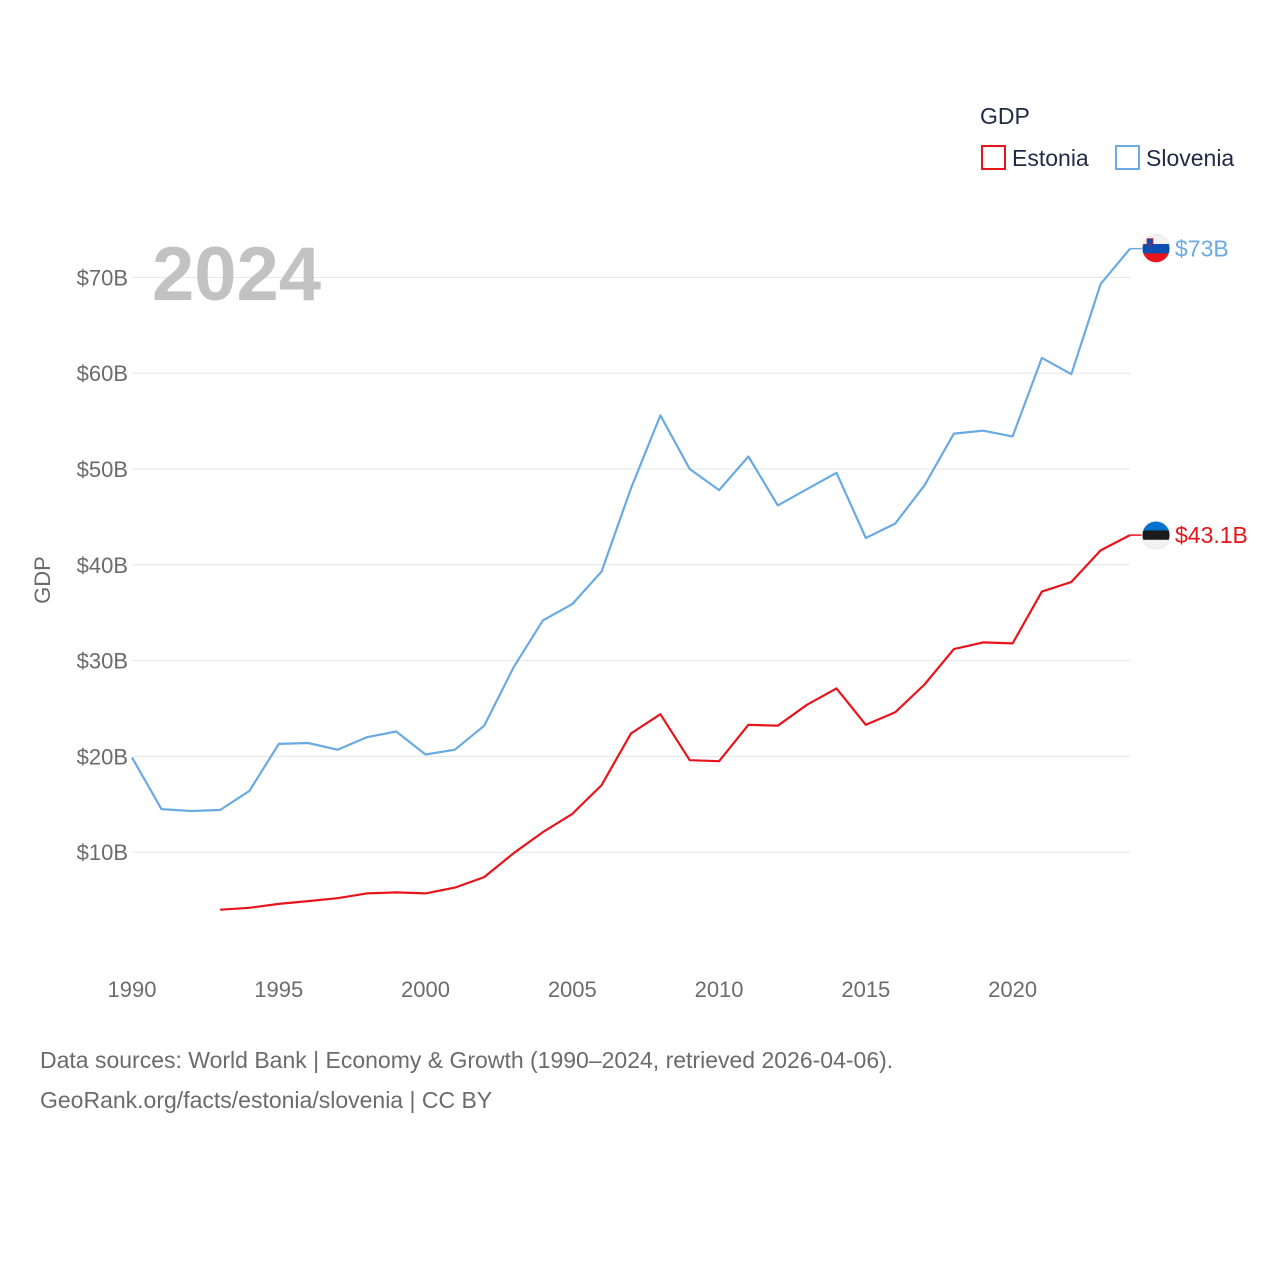 The width and height of the screenshot is (1280, 1280). I want to click on y-tick-label: $40B, so click(102, 565).